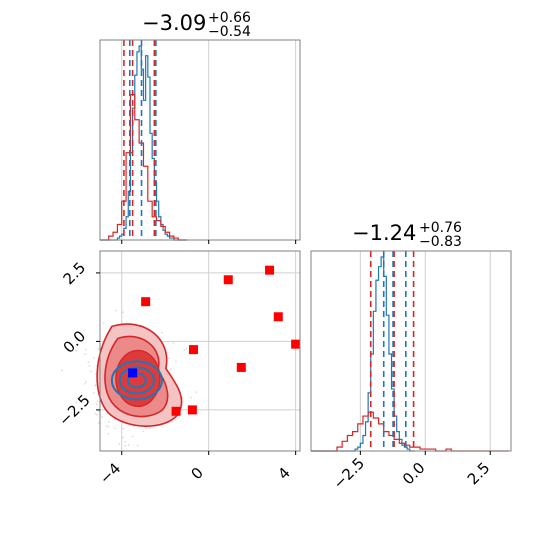 This screenshot has width=550, height=550. I want to click on bottom-right-xtick-label: 2.5, so click(479, 474).